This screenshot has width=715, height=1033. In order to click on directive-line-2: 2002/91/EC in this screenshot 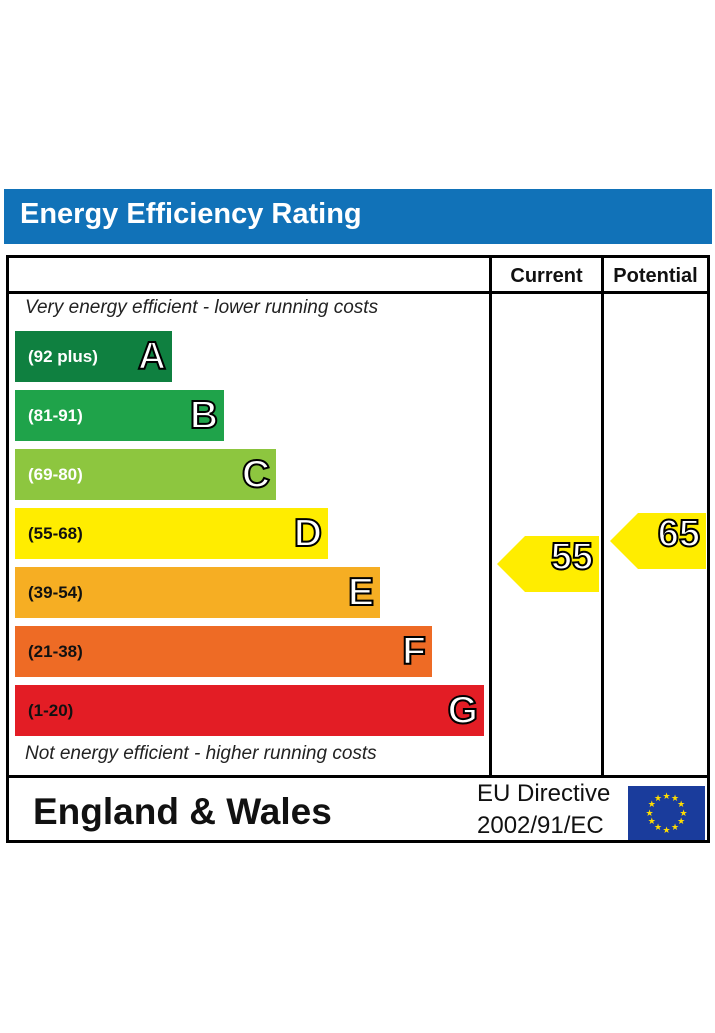, I will do `click(540, 825)`.